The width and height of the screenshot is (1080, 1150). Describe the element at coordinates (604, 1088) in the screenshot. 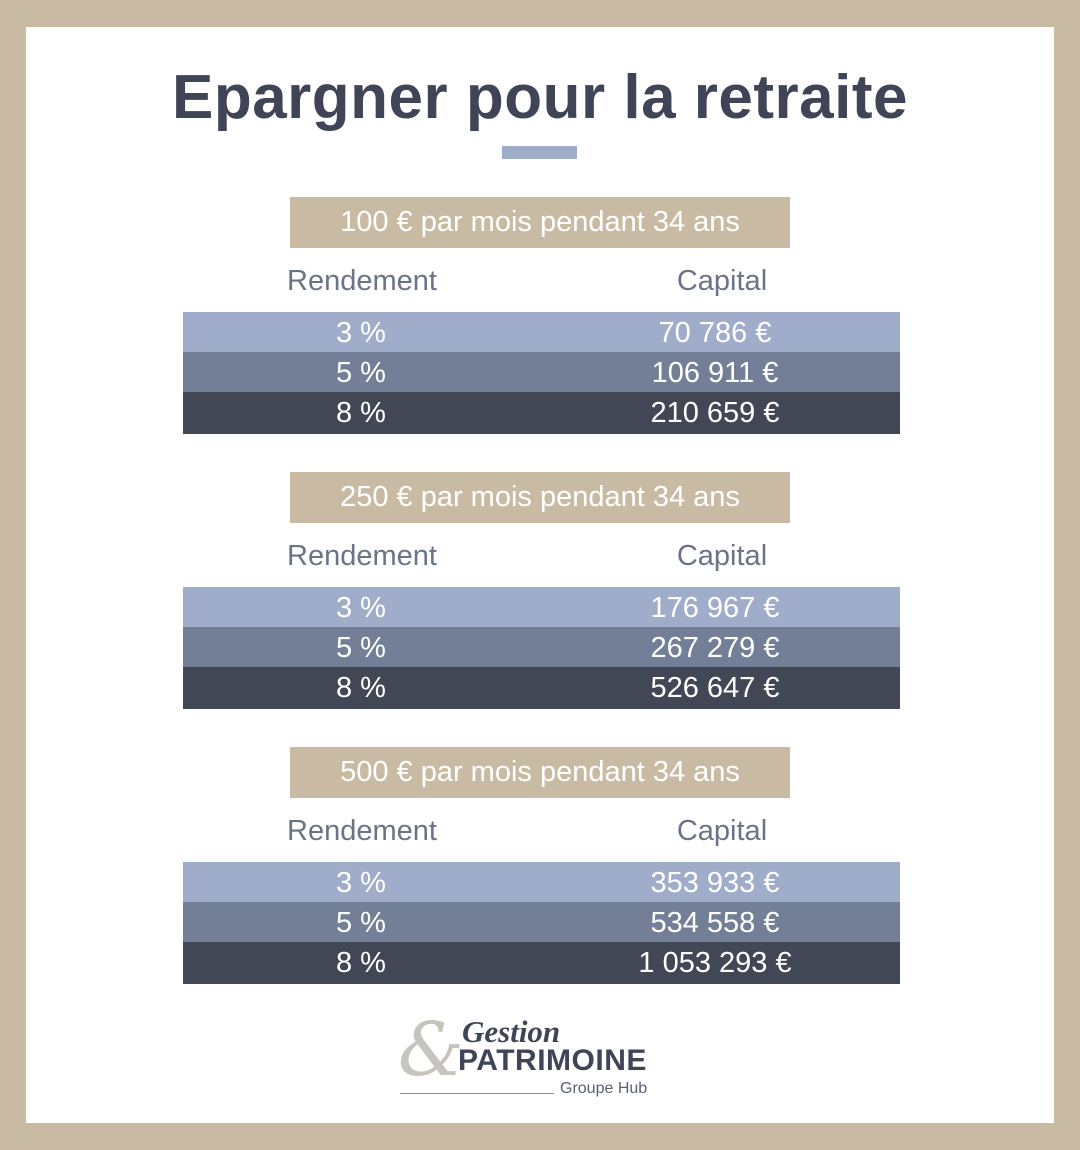

I see `logo-tagline: Groupe Hub` at that location.